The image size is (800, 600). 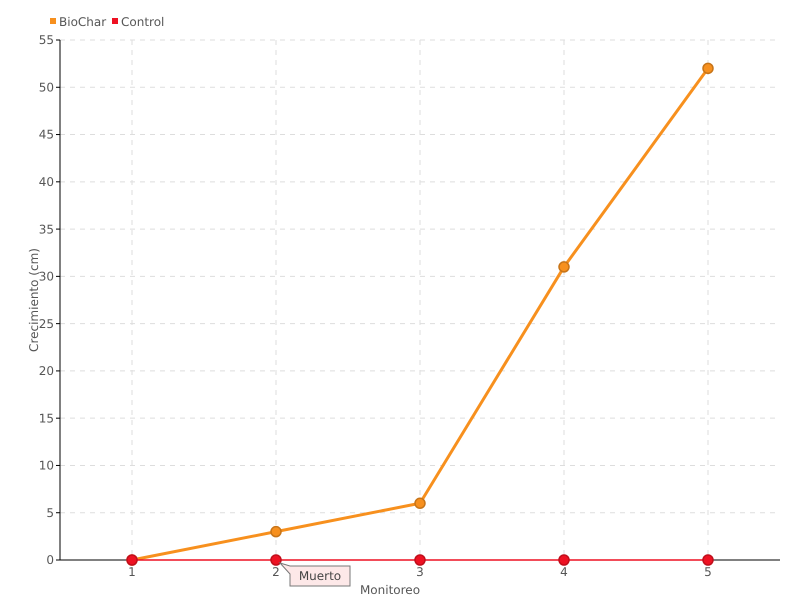 I want to click on x-tick-label: 3, so click(x=420, y=572).